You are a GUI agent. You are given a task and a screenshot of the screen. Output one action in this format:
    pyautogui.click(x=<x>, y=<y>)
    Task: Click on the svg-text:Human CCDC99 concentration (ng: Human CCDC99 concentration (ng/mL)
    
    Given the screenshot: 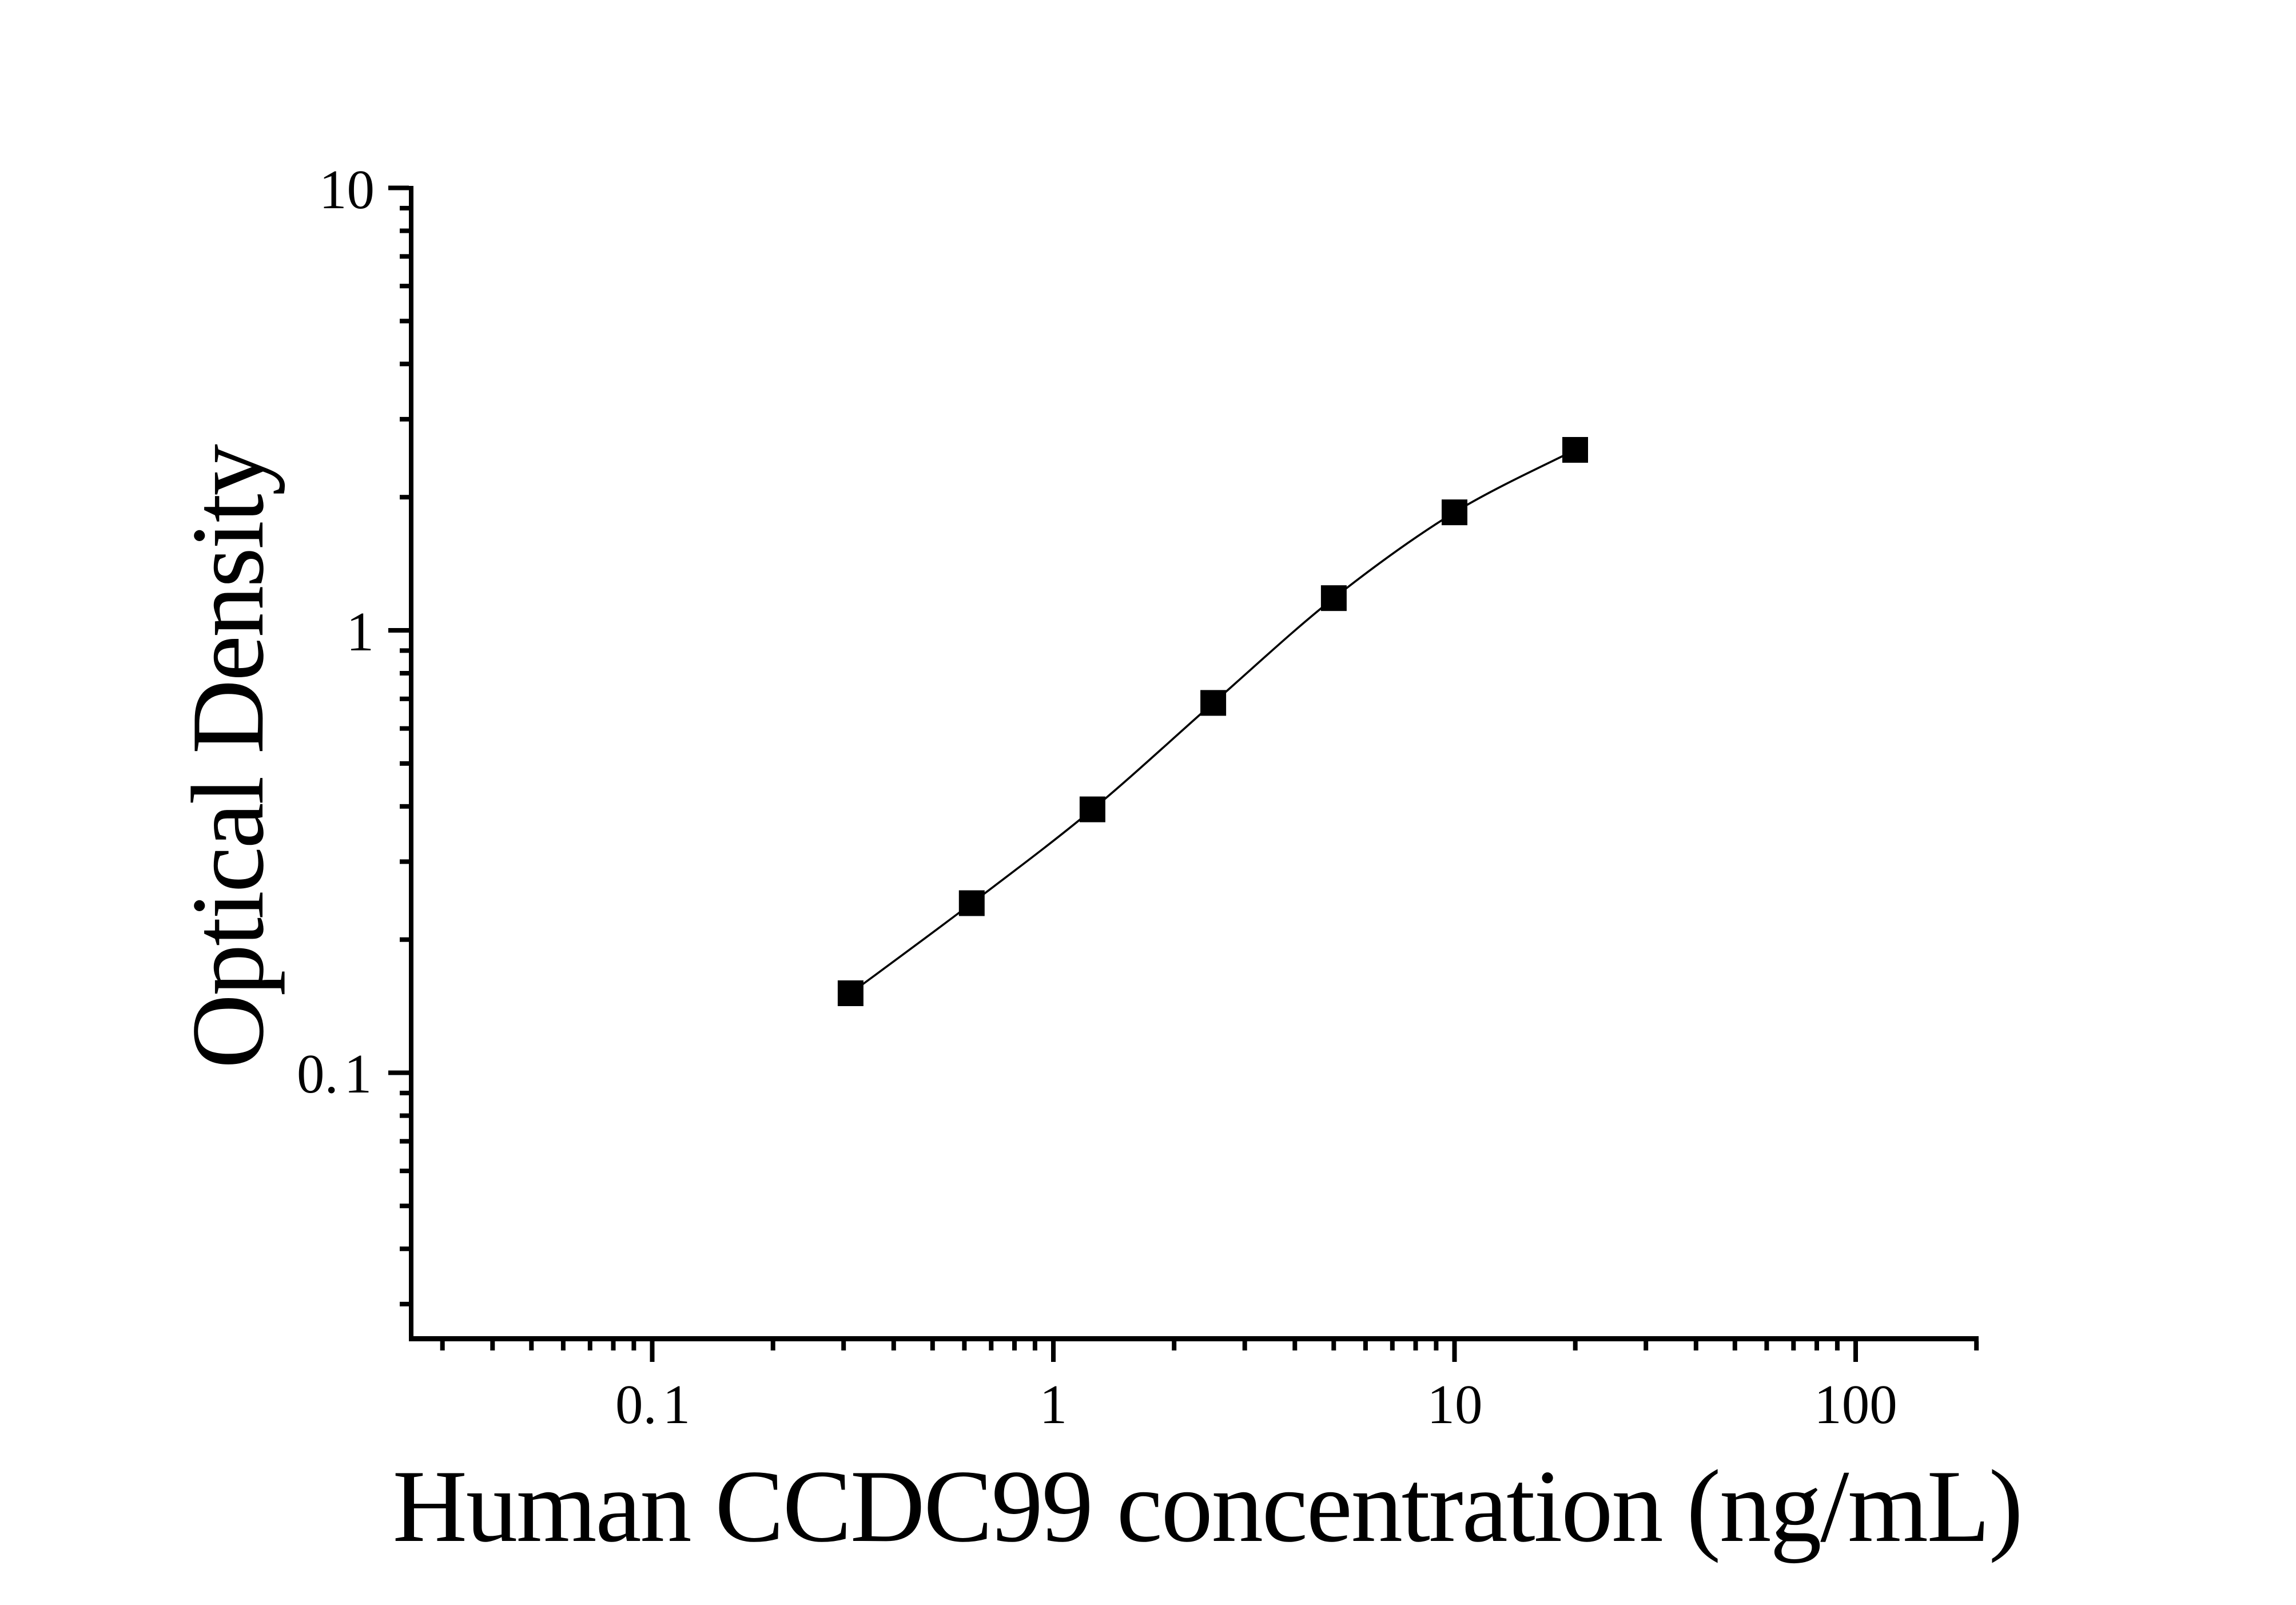 What is the action you would take?
    pyautogui.click(x=1207, y=1506)
    